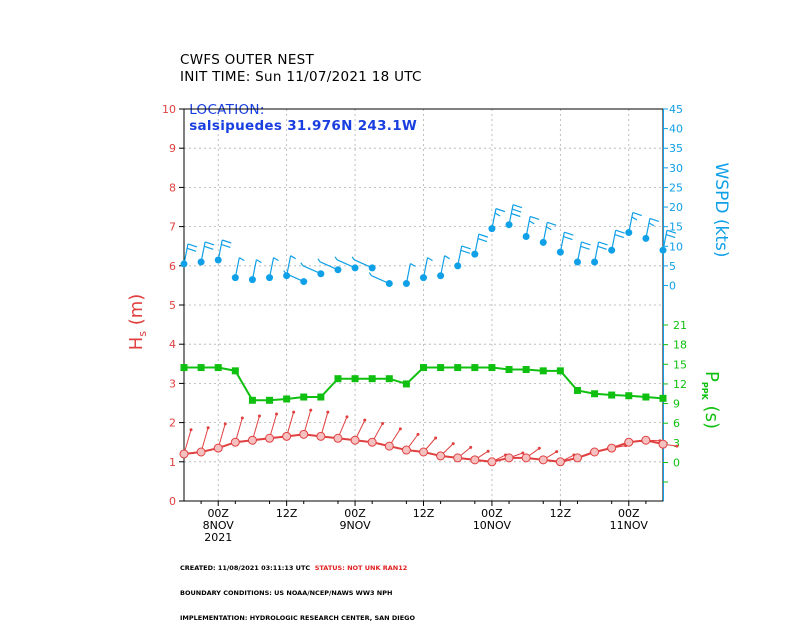 This screenshot has height=631, width=792. Describe the element at coordinates (361, 568) in the screenshot. I see `footer-status: STATUS: NOT UNK RAN12` at that location.